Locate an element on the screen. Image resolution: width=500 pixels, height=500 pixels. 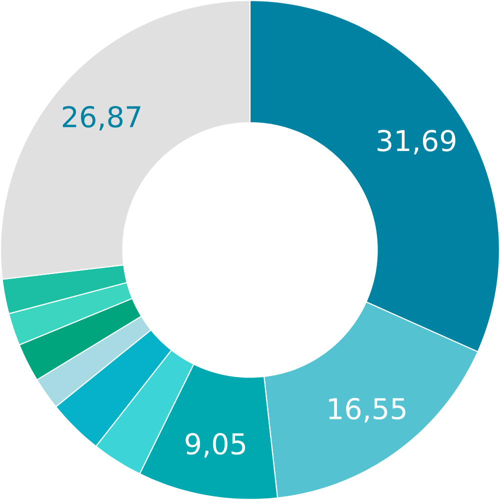
data-label: 16,55 is located at coordinates (367, 410).